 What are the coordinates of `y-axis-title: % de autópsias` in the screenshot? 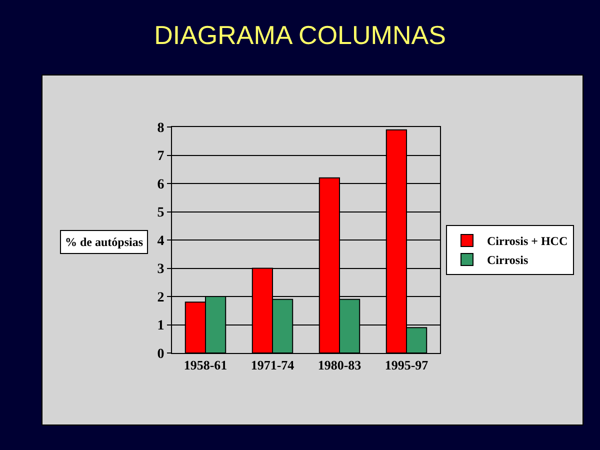 It's located at (104, 242).